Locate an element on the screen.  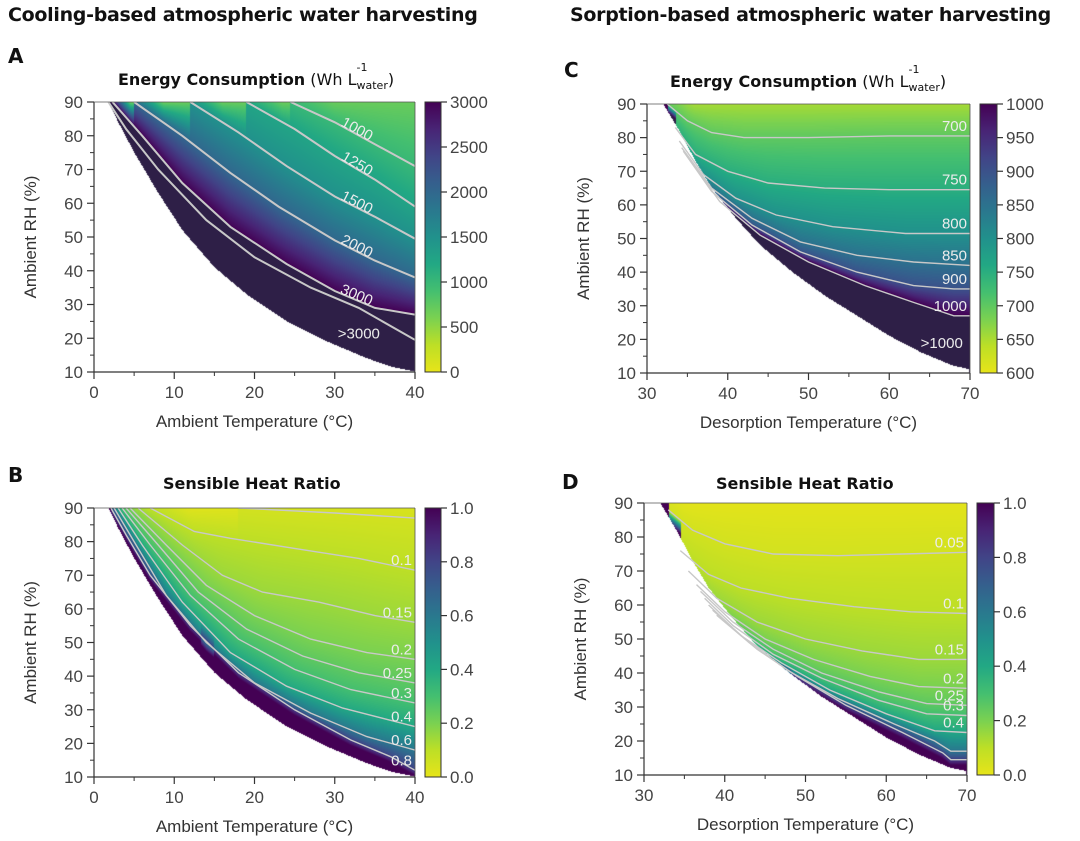
contour-label: 700 is located at coordinates (954, 126).